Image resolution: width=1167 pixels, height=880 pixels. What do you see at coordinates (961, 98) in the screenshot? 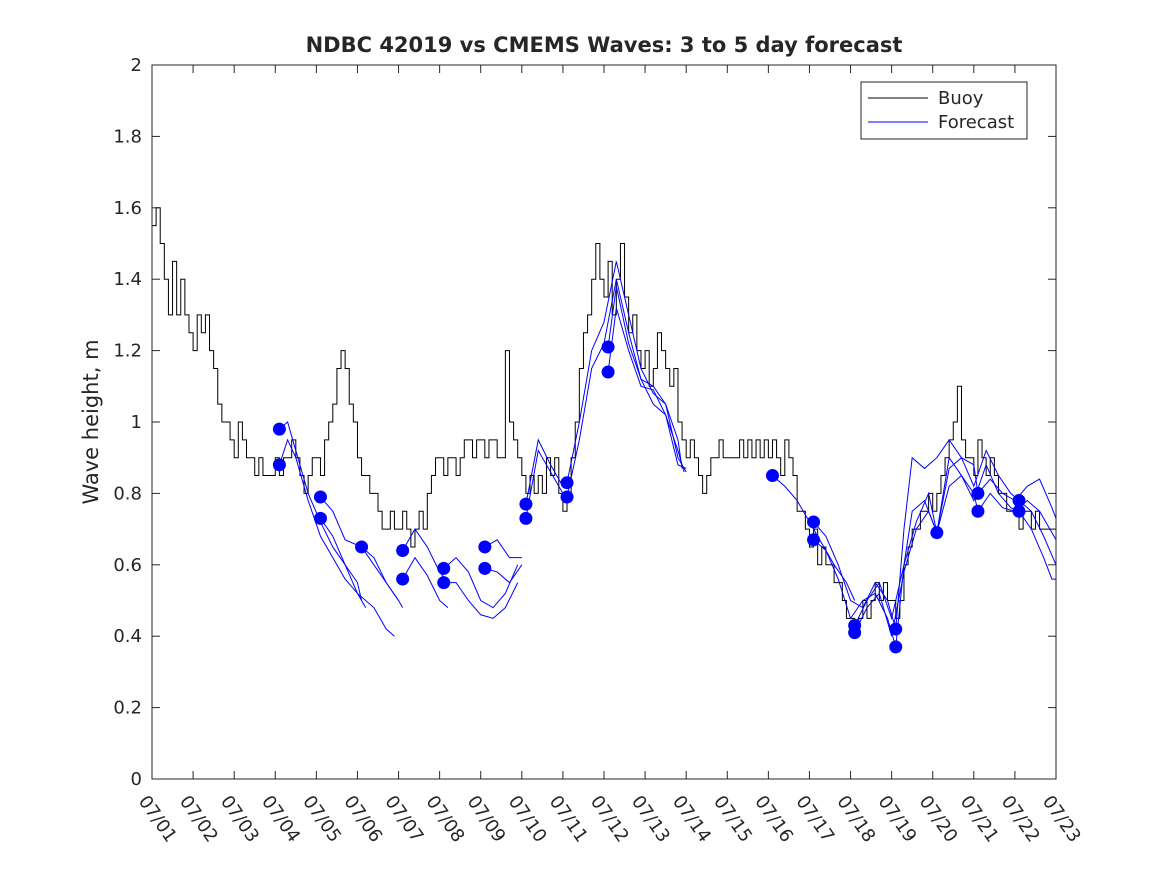
I see `legend-buoy-label: Buoy` at bounding box center [961, 98].